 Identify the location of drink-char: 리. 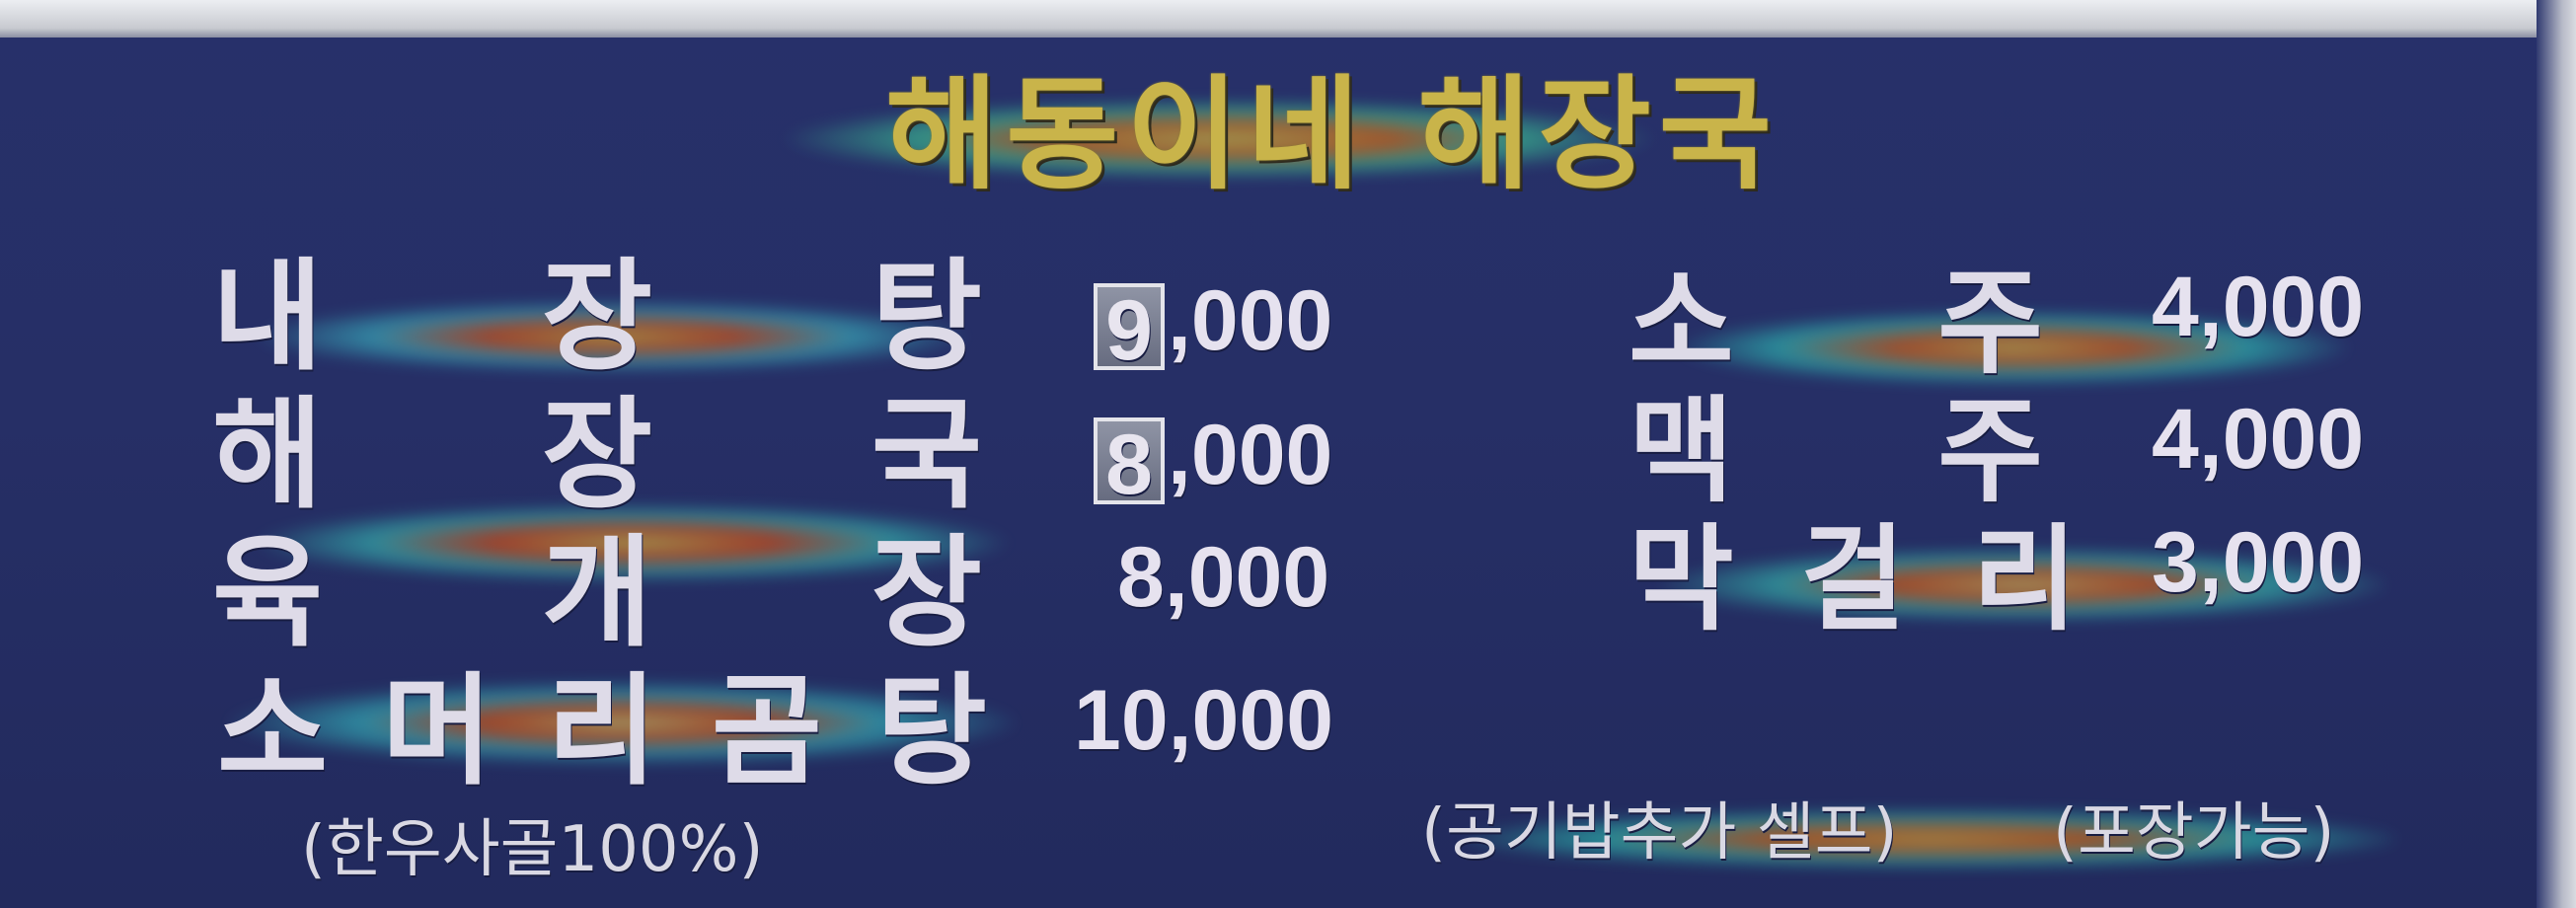
(2025, 579).